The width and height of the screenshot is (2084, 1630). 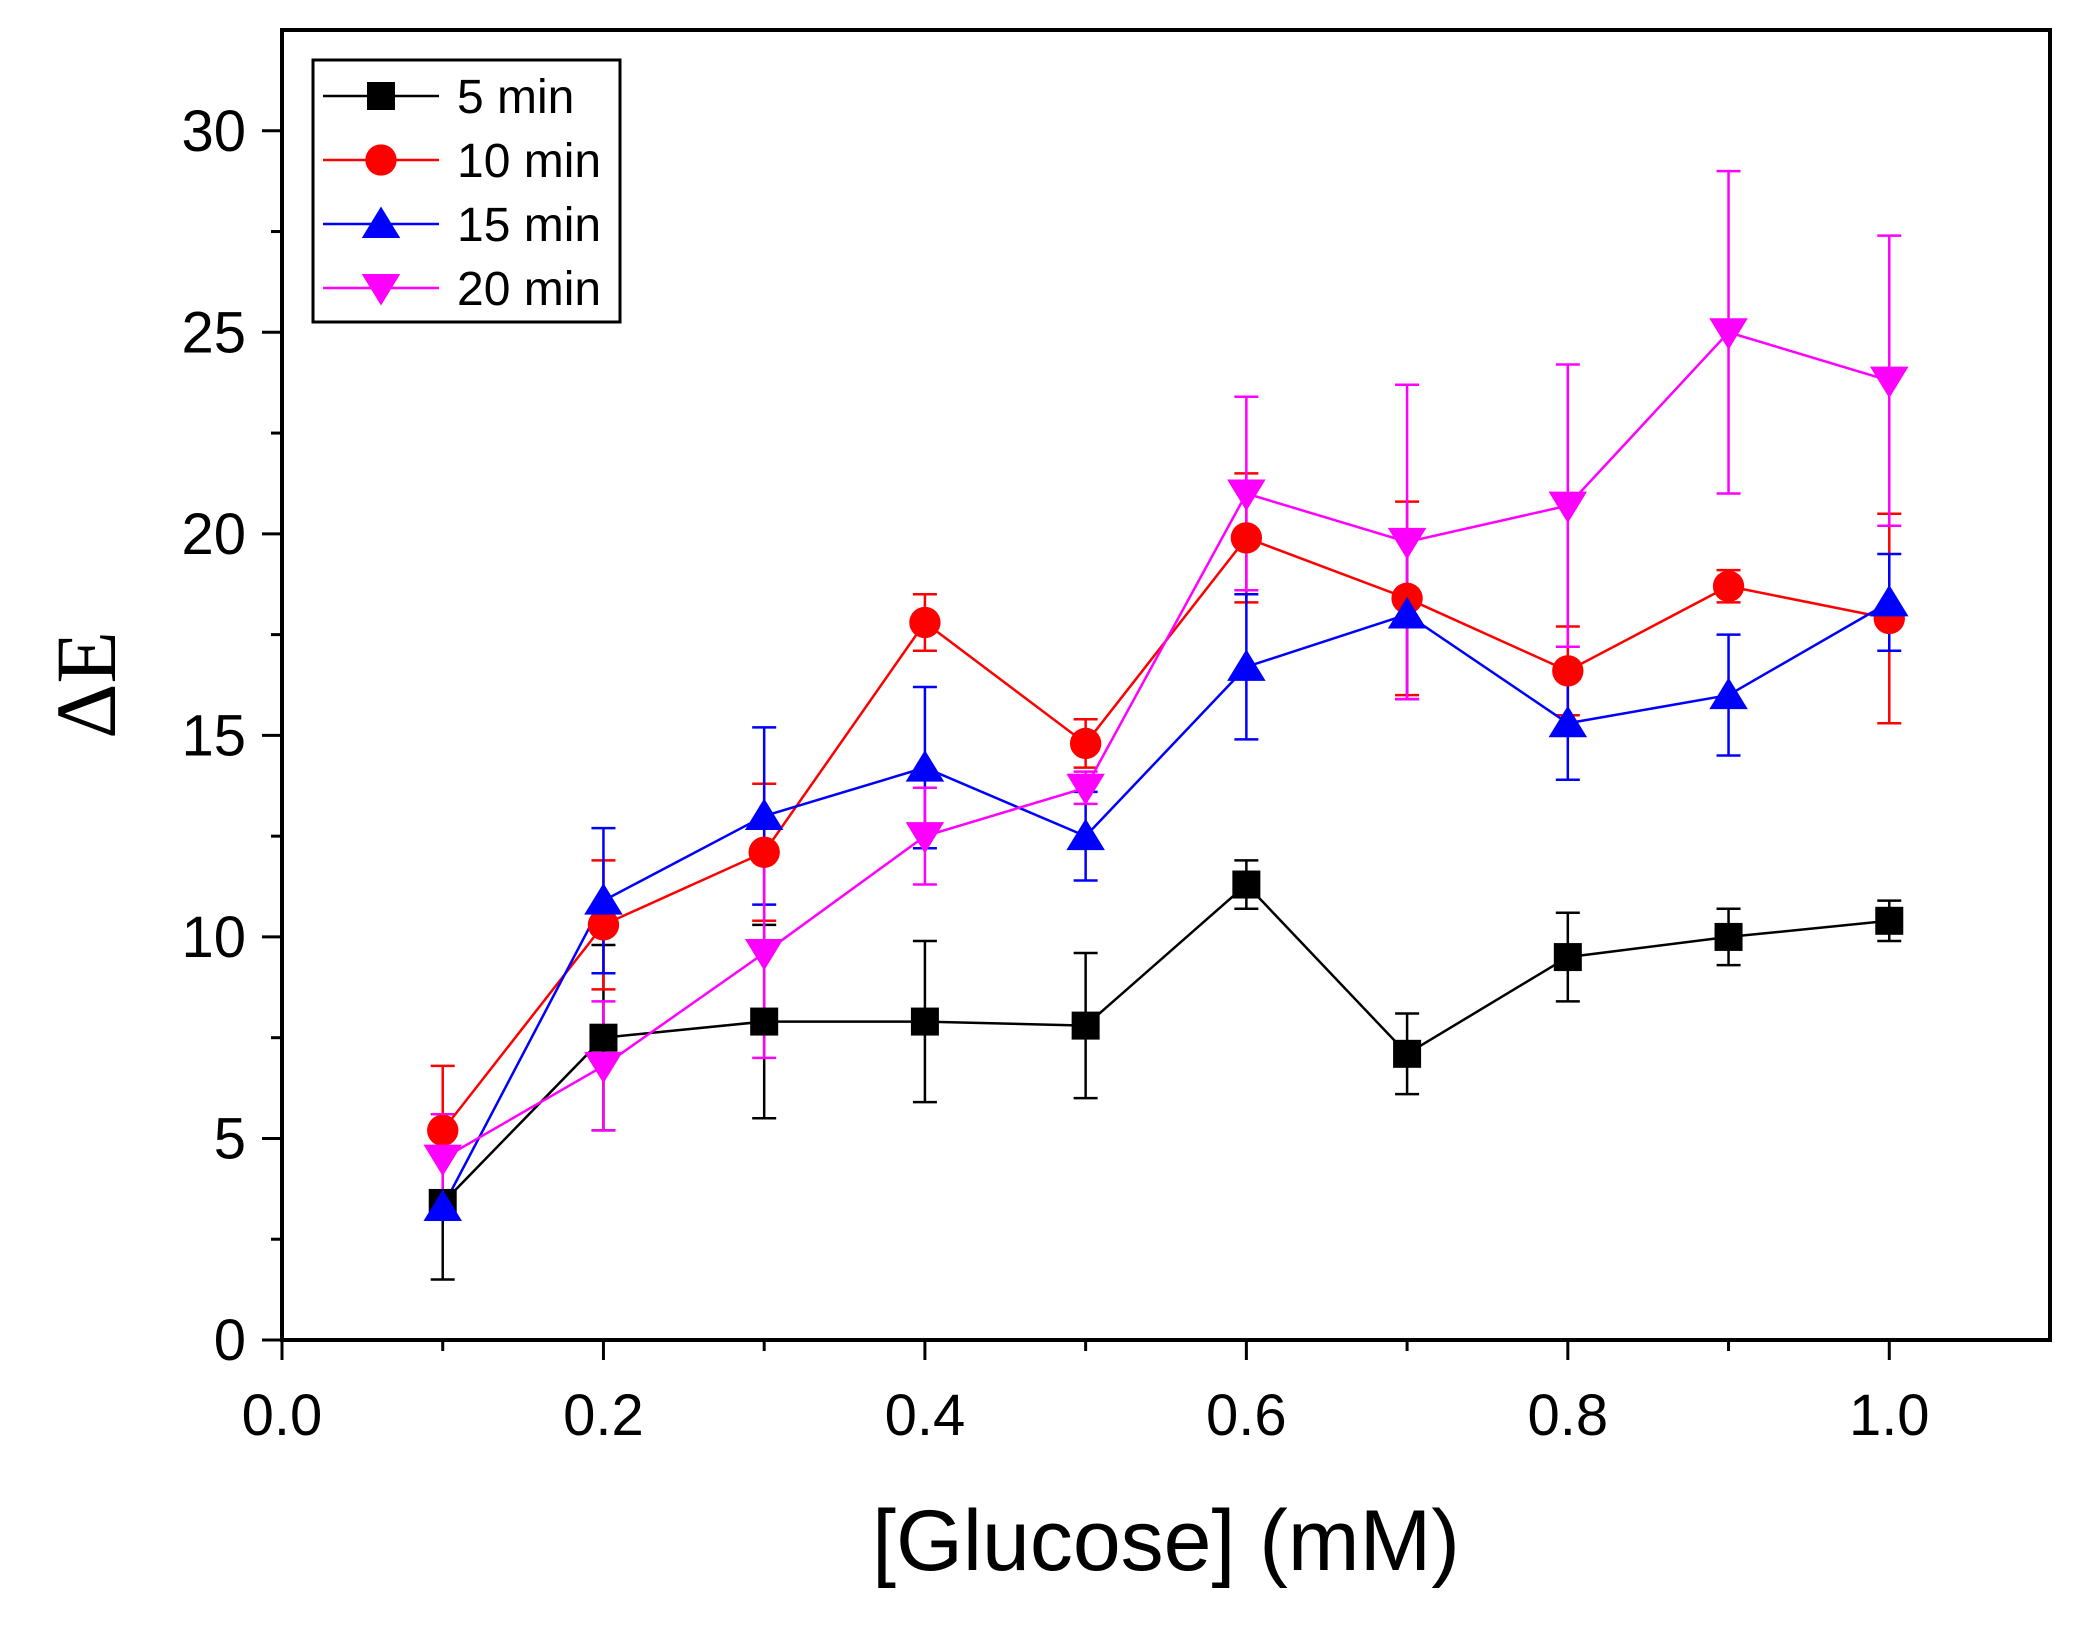 What do you see at coordinates (381, 96) in the screenshot?
I see `legend-marker-5-min` at bounding box center [381, 96].